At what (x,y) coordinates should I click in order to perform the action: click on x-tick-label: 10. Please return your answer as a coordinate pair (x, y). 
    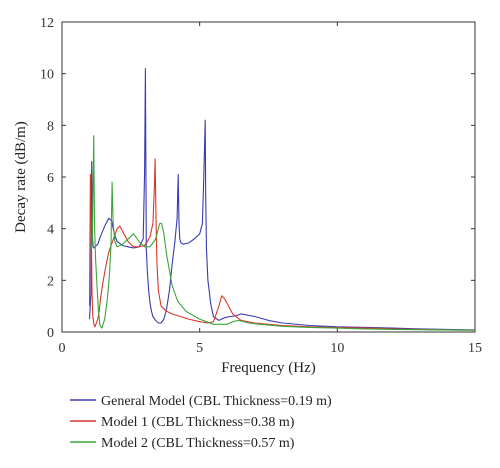
    Looking at the image, I should click on (337, 348).